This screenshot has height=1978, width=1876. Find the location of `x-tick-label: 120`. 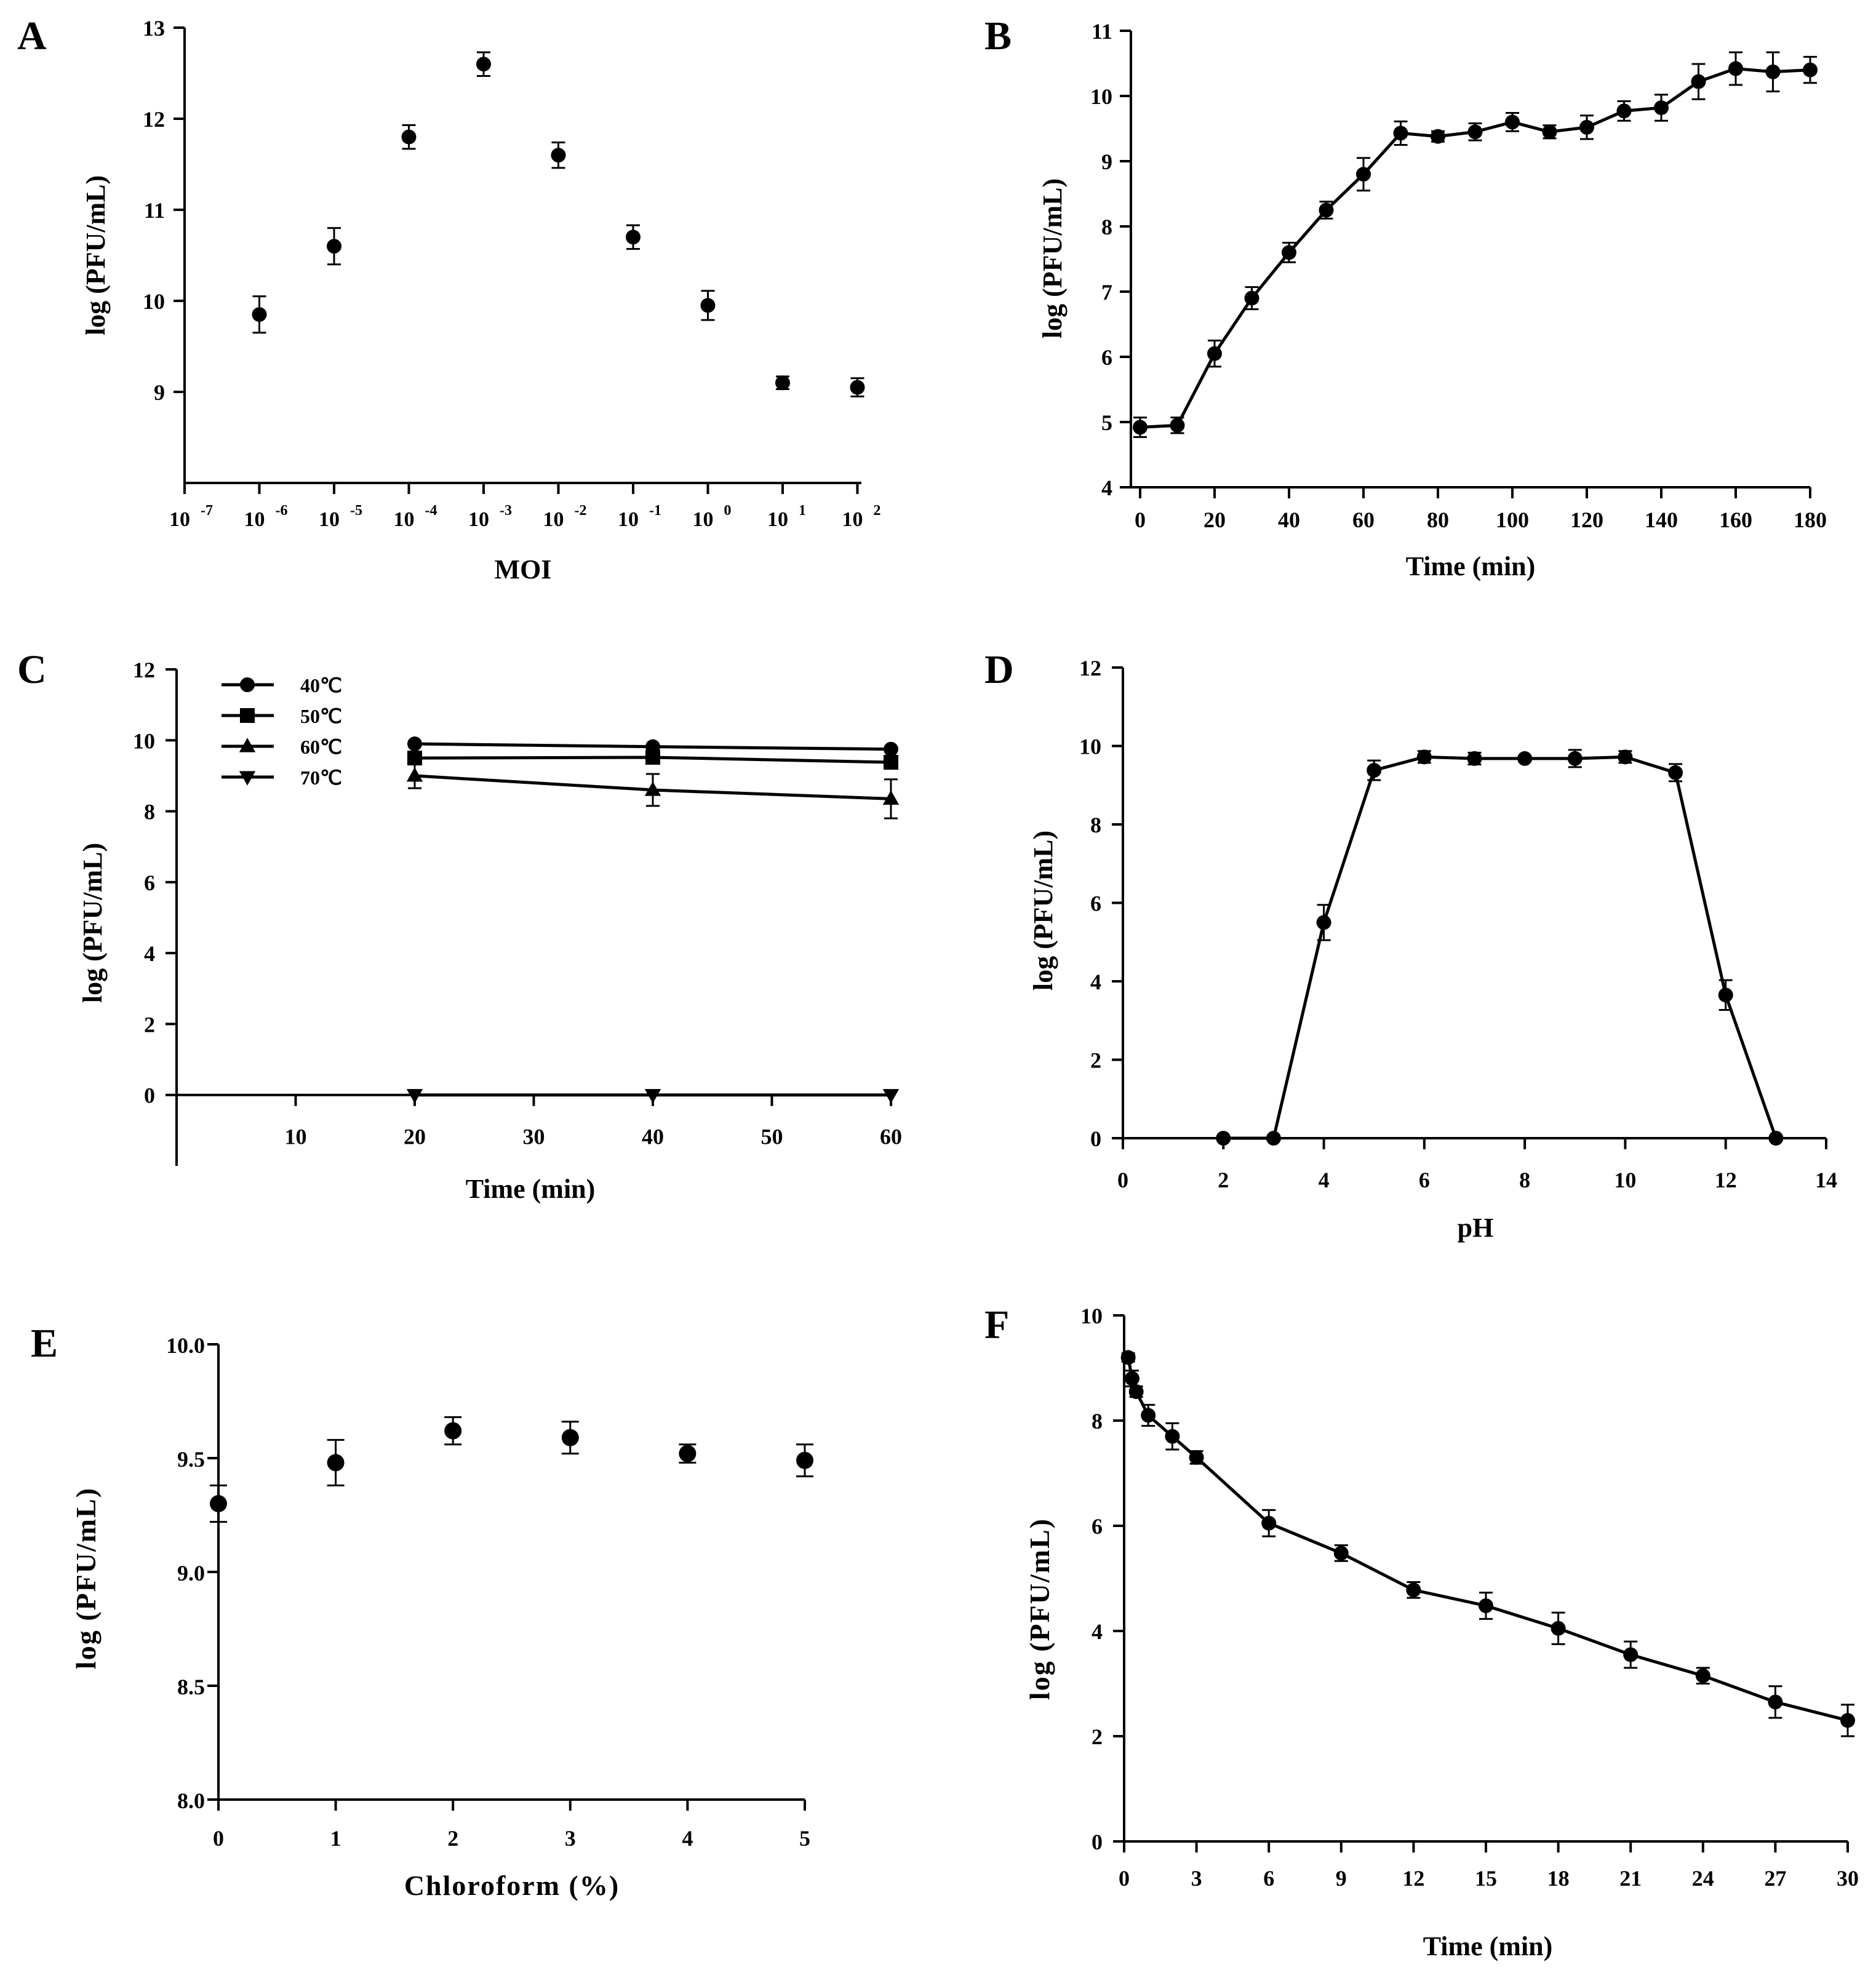

x-tick-label: 120 is located at coordinates (1586, 520).